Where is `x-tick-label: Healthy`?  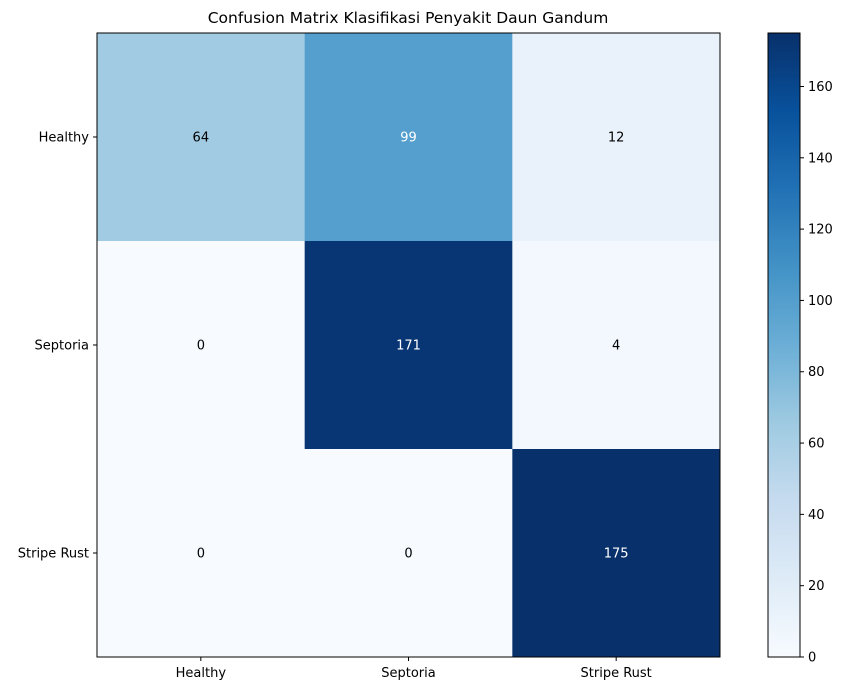
x-tick-label: Healthy is located at coordinates (201, 673).